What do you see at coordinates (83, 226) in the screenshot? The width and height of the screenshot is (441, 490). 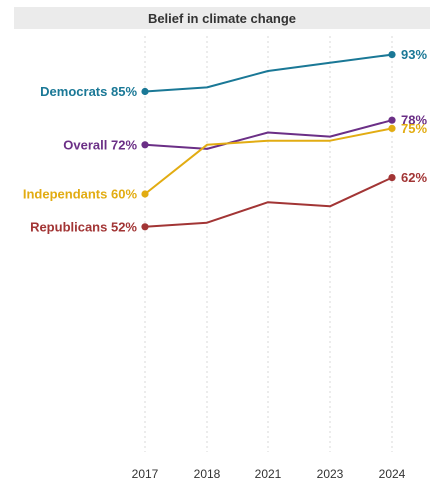 I see `start-label-republicans: Republicans 52%` at bounding box center [83, 226].